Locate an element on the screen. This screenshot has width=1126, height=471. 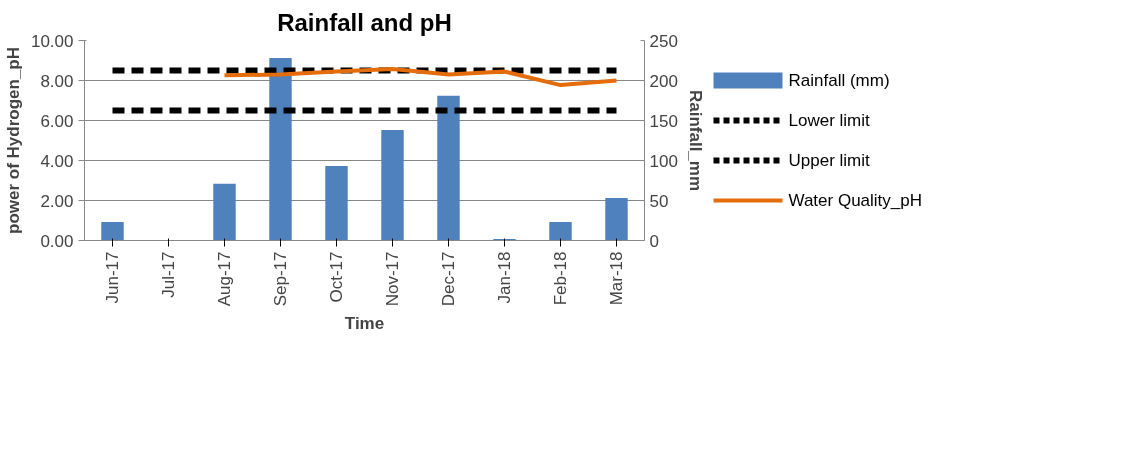
x-tick-label: Oct-17 is located at coordinates (336, 277).